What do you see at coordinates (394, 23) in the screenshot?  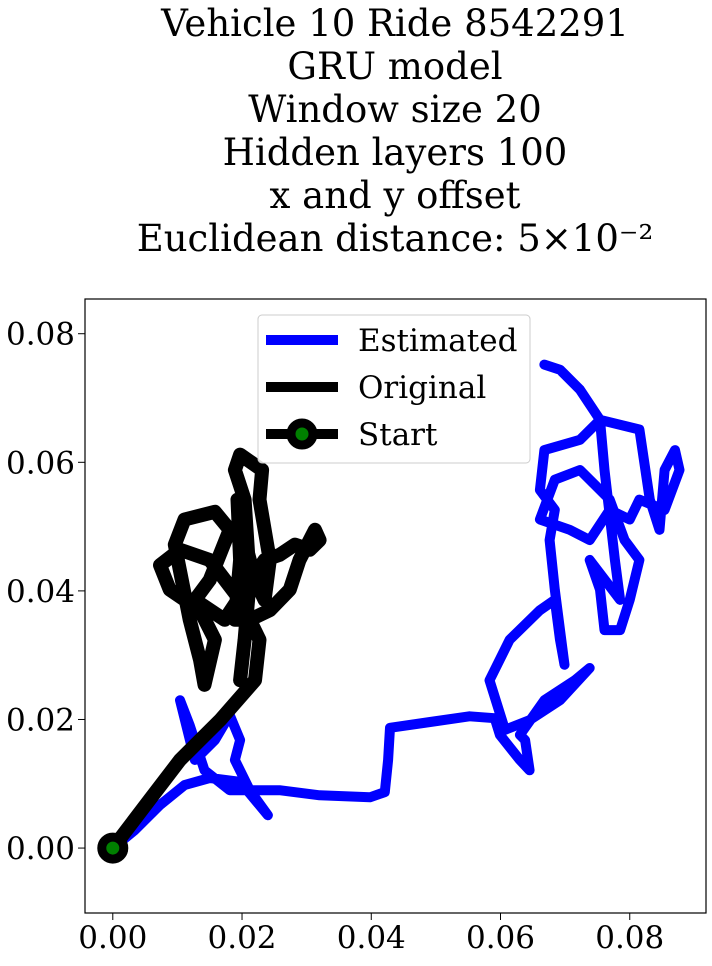 I see `title-line: Vehicle 10 Ride 8542291` at bounding box center [394, 23].